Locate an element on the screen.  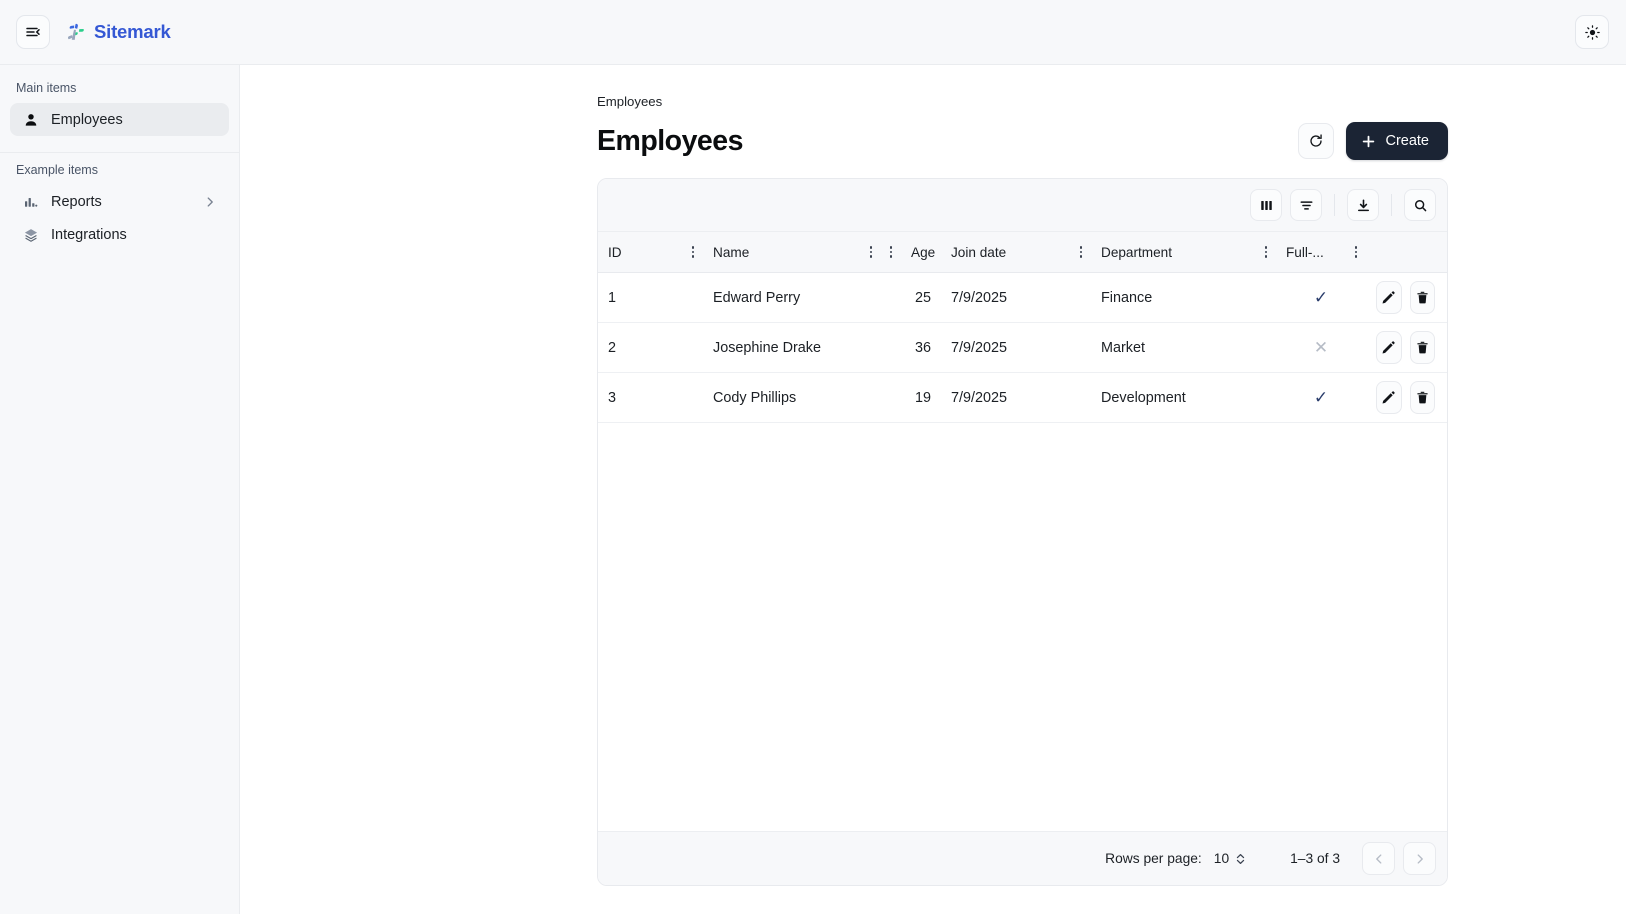
sitemark-logo-icon is located at coordinates (76, 32).